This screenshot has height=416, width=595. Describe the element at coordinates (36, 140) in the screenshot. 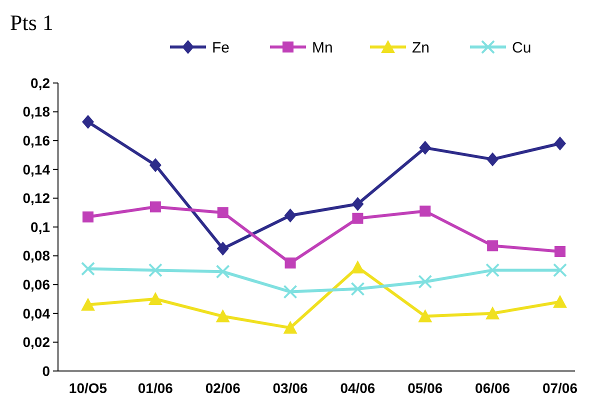

I see `y-tick-label: 0,16` at that location.